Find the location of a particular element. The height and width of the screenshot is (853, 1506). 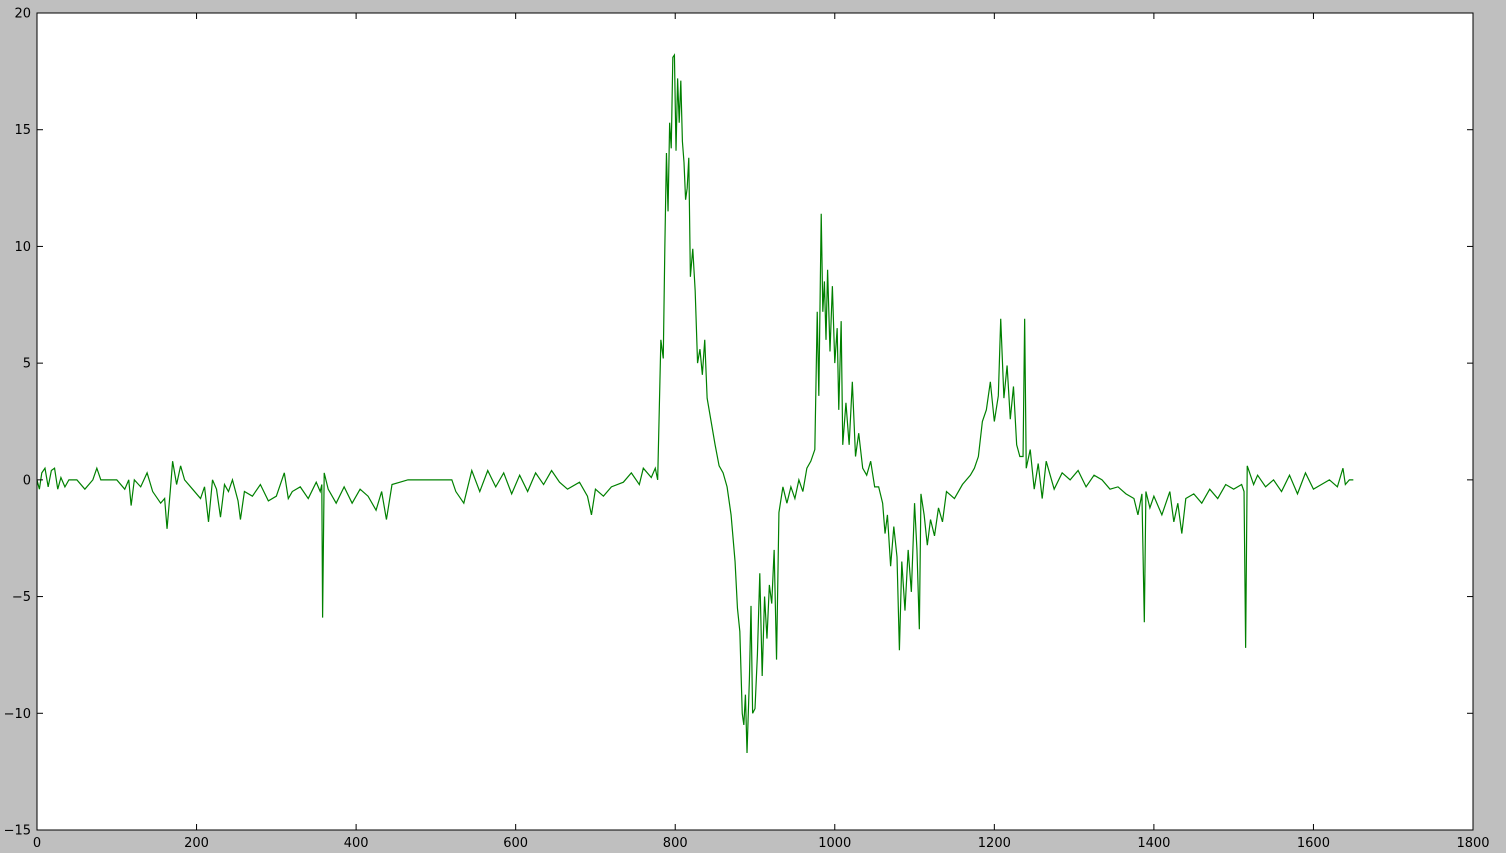

x-tick-label: 600 is located at coordinates (515, 843).